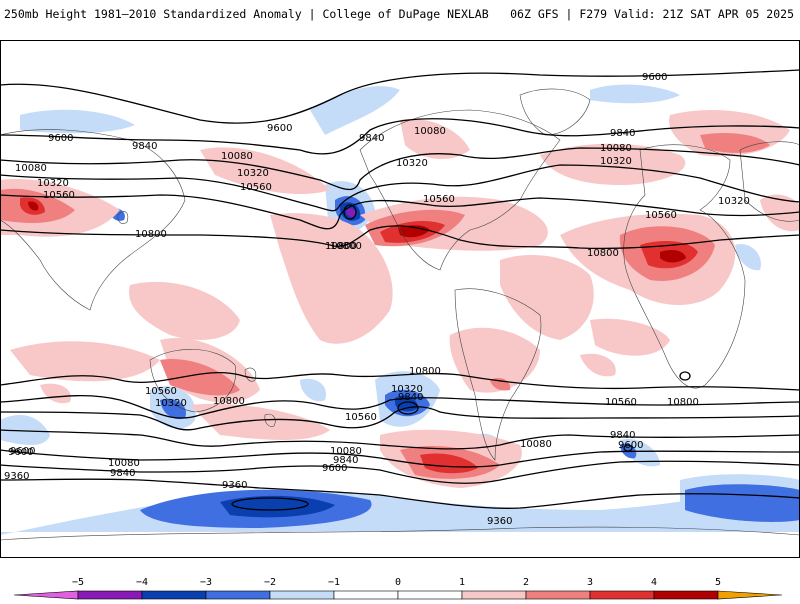 The image size is (800, 604). What do you see at coordinates (334, 582) in the screenshot?
I see `colorbar-tick: −1` at bounding box center [334, 582].